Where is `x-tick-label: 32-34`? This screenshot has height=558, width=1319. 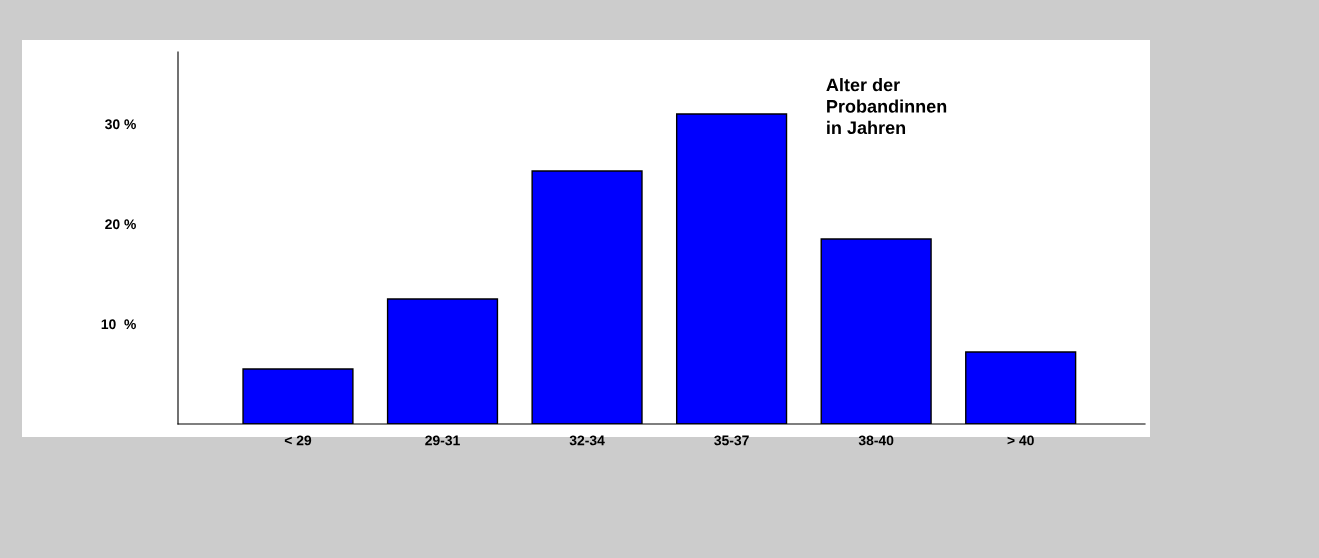
x-tick-label: 32-34 is located at coordinates (587, 440).